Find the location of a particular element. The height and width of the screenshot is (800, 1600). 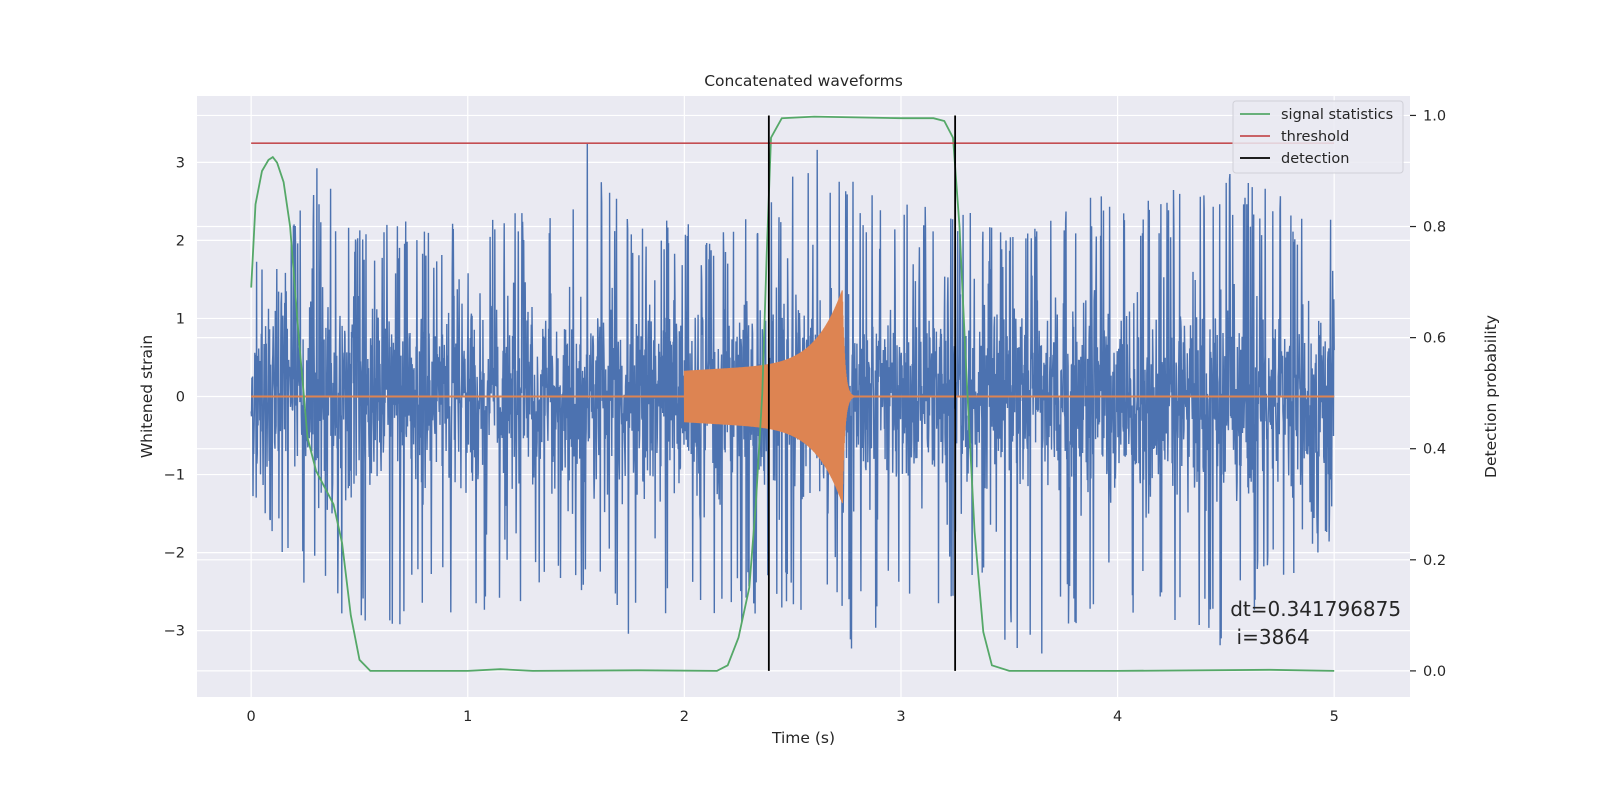

x-tick-label: 4 is located at coordinates (1117, 717).